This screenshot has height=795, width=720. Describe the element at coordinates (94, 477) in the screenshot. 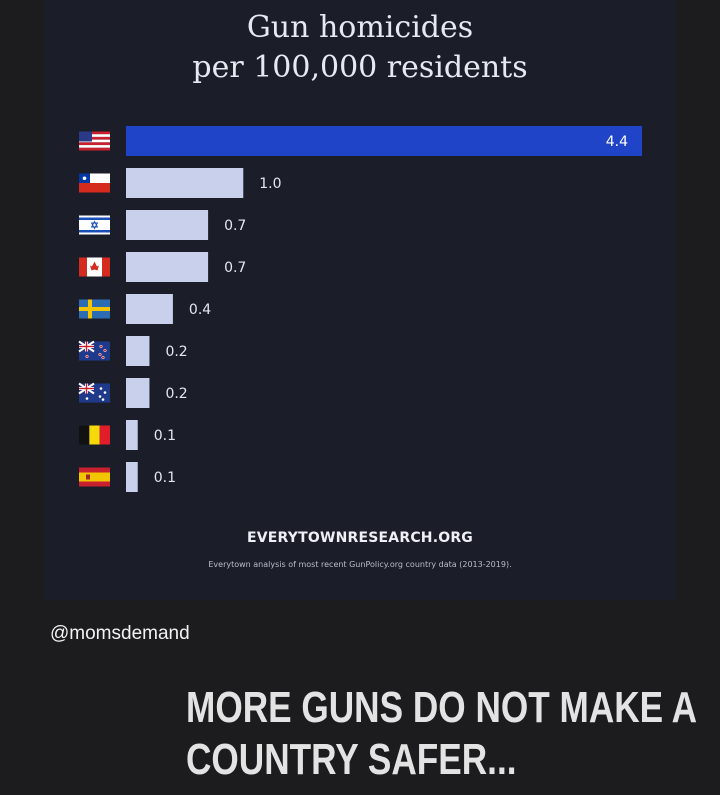

I see `spain-flag-icon` at that location.